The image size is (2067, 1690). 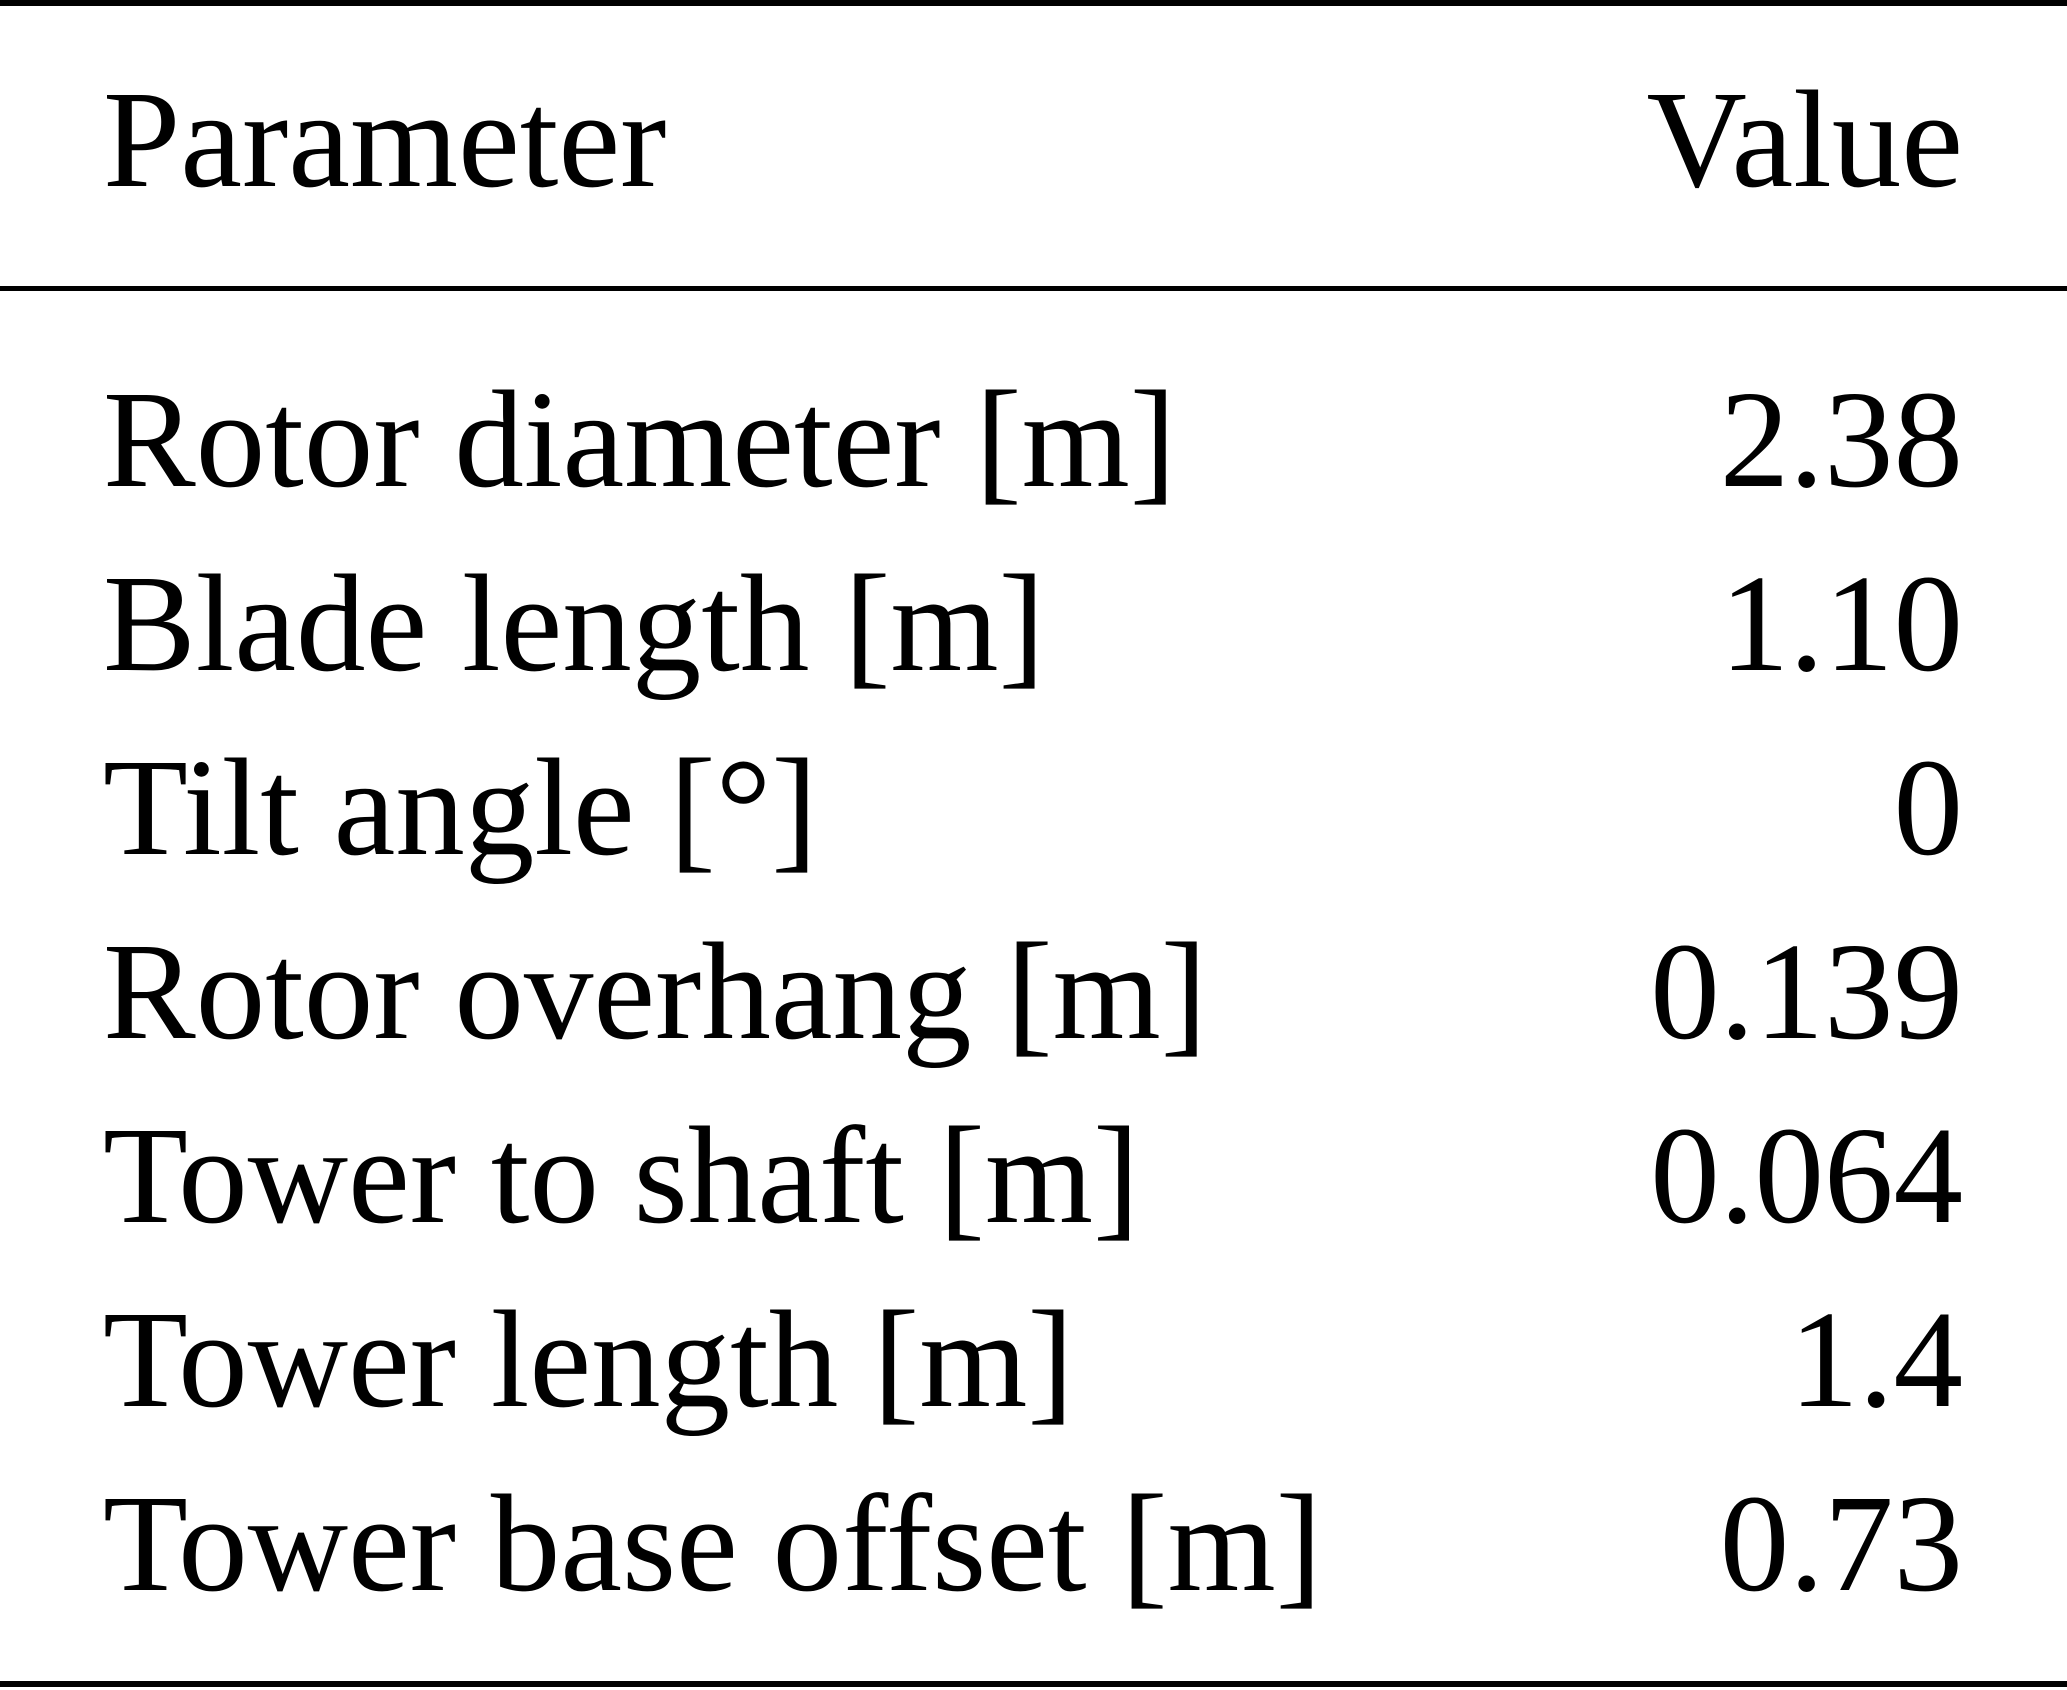 I want to click on table-top-rule, so click(x=1033, y=3).